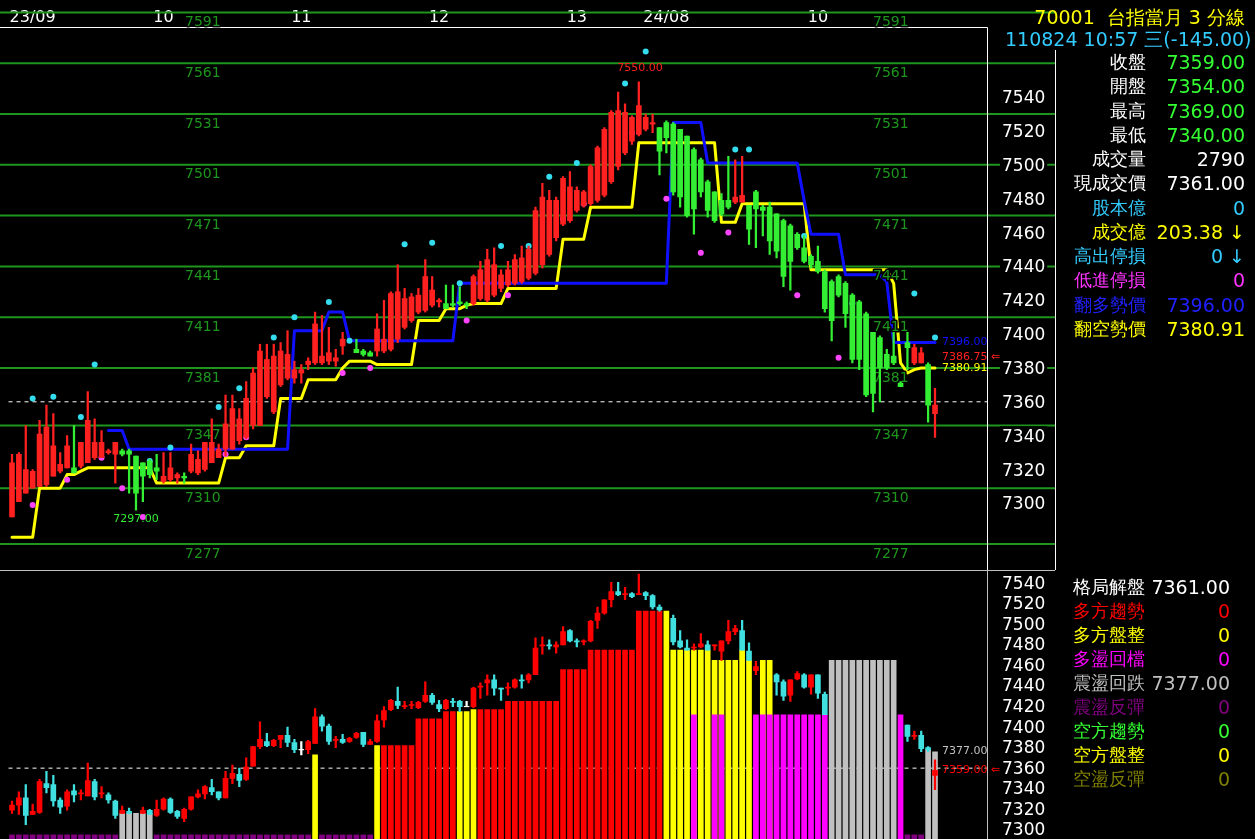 Image resolution: width=1255 pixels, height=839 pixels. Describe the element at coordinates (203, 71) in the screenshot. I see `ref-line-label: 7561` at that location.